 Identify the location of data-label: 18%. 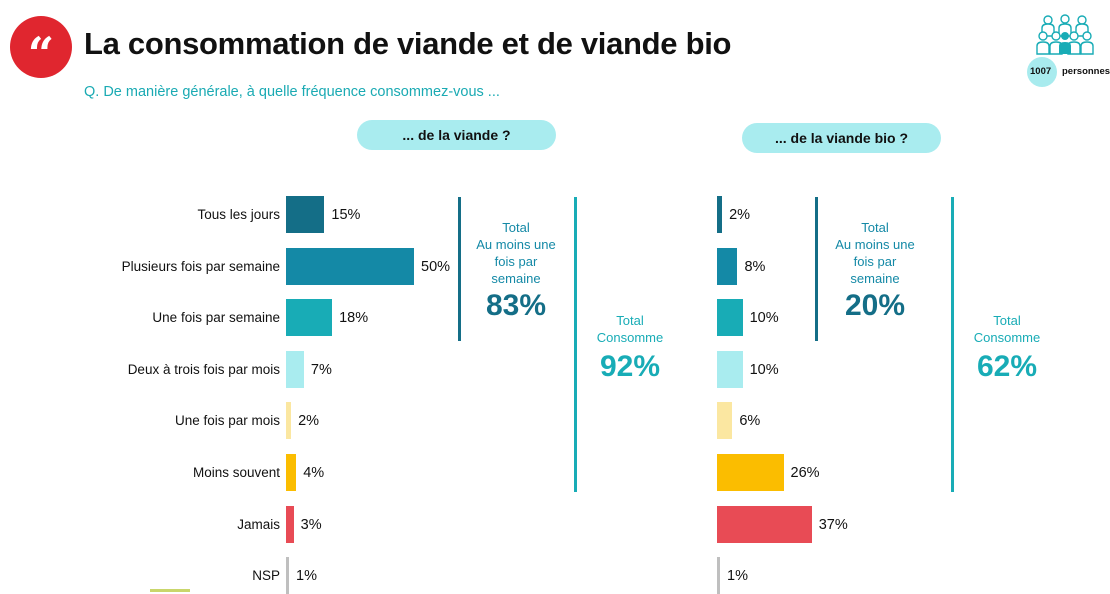
(354, 318).